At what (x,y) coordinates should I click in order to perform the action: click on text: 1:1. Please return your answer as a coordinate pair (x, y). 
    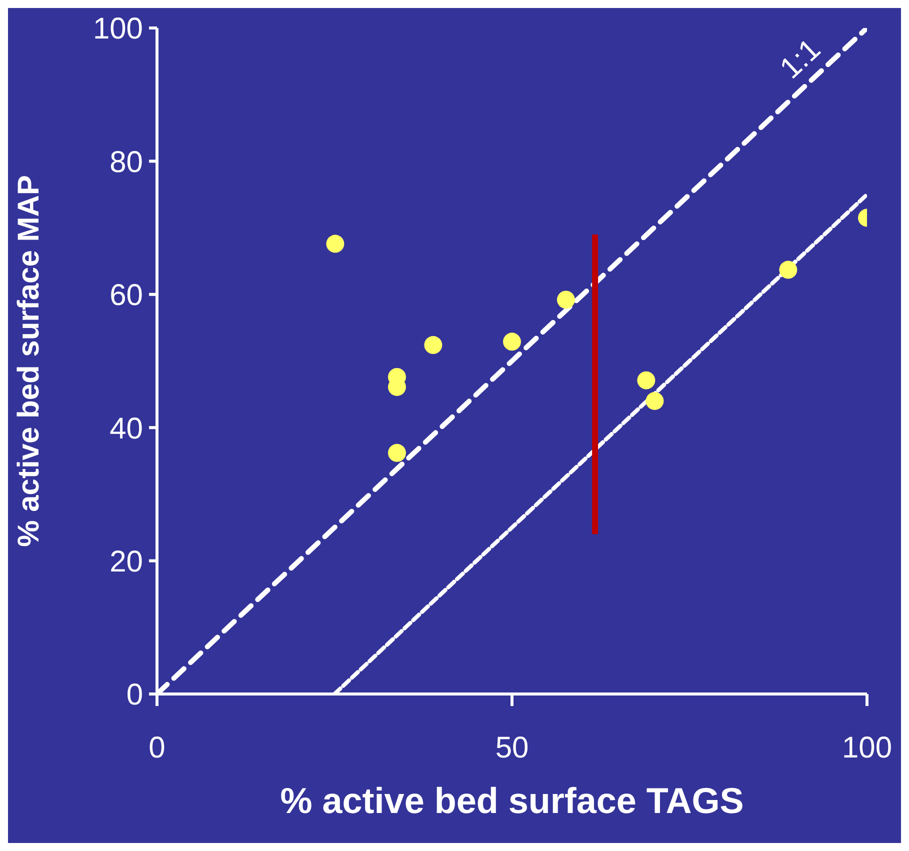
    Looking at the image, I should click on (801, 59).